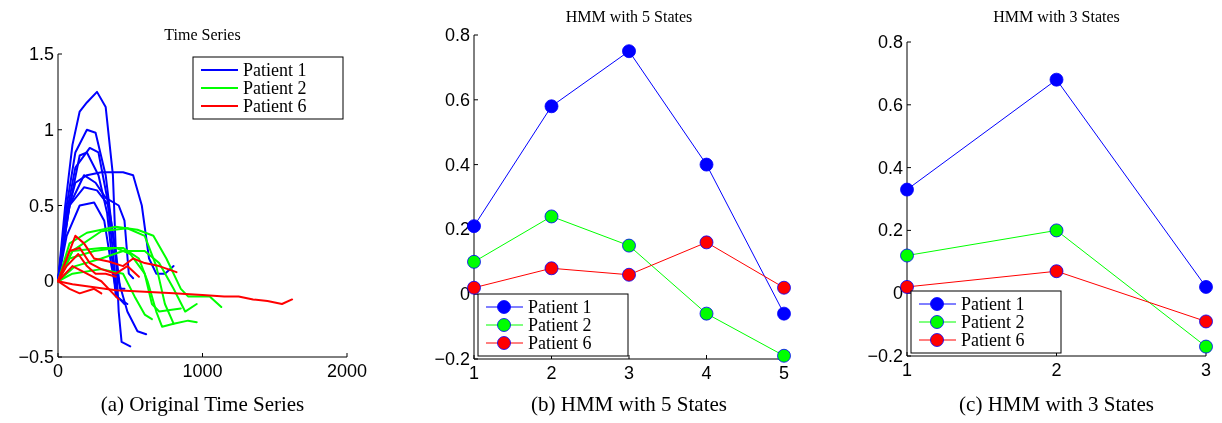 The width and height of the screenshot is (1222, 423). I want to click on y-tick-label: 1, so click(48, 129).